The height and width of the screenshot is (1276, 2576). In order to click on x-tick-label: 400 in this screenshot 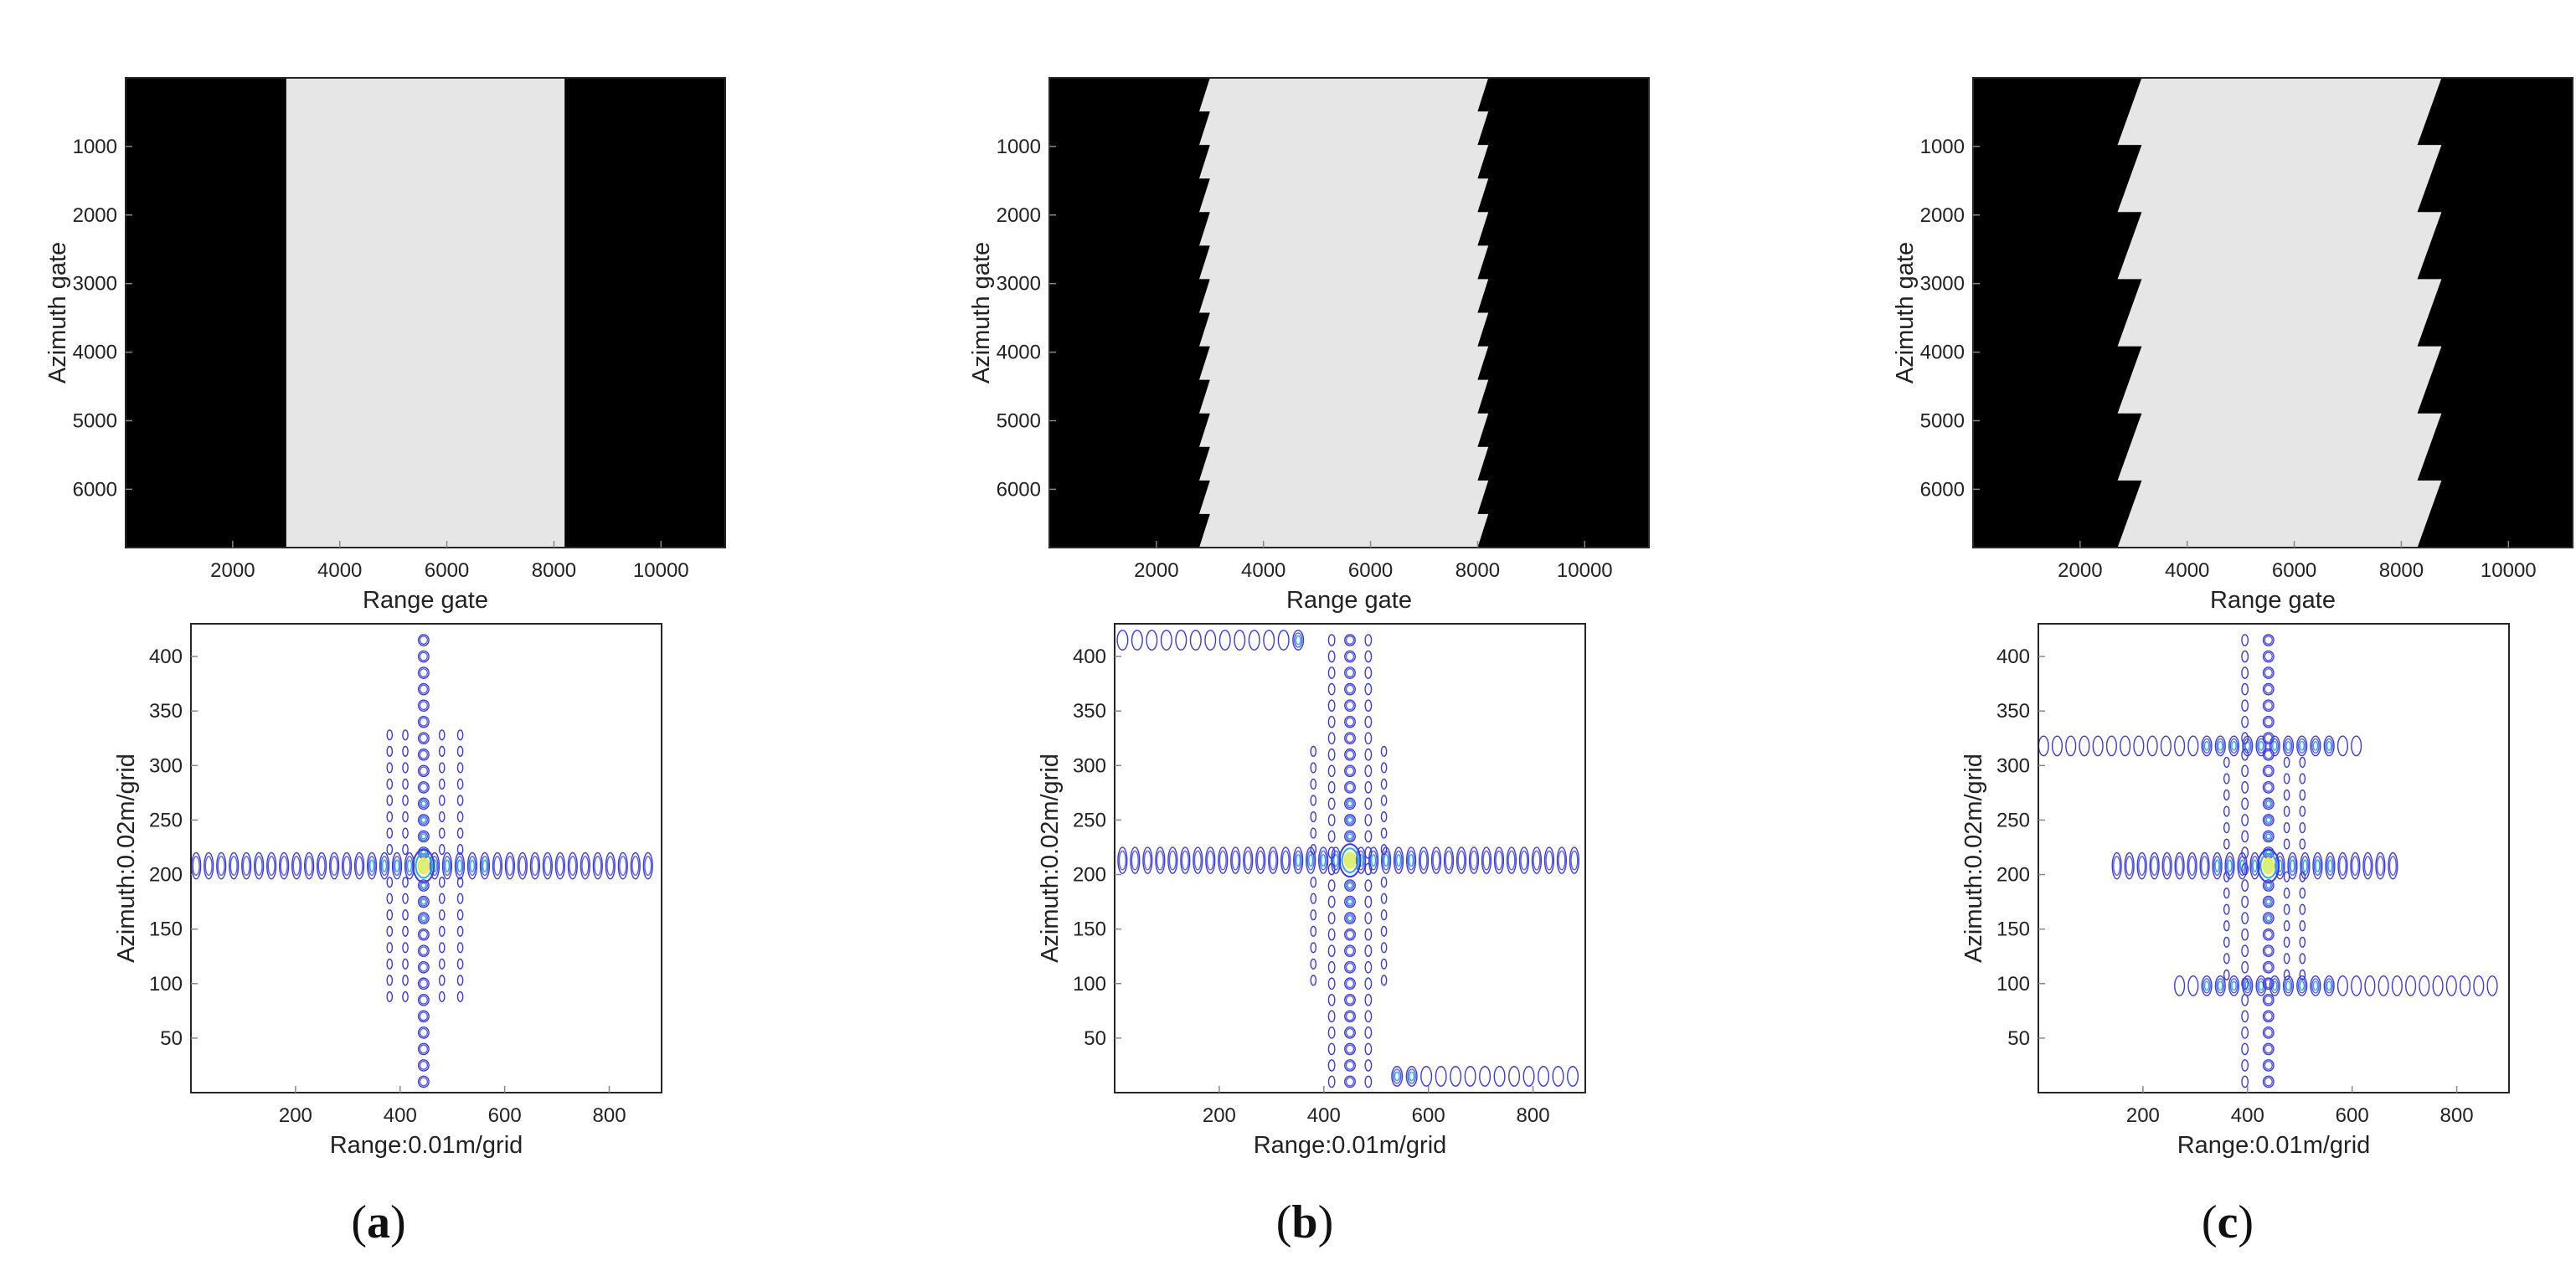, I will do `click(2247, 1115)`.